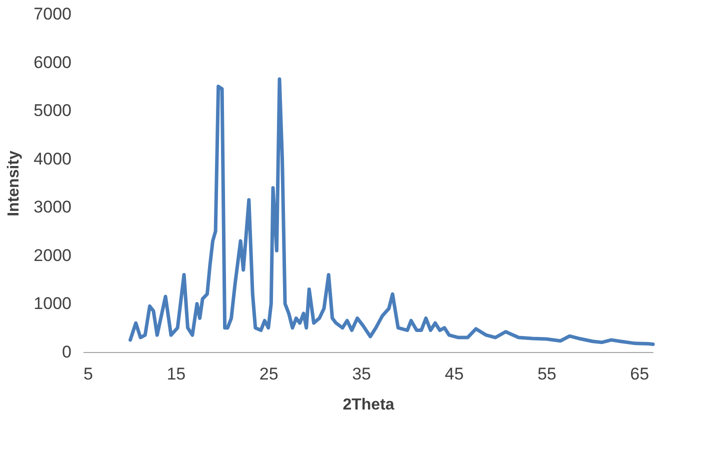 This screenshot has width=703, height=449. Describe the element at coordinates (53, 110) in the screenshot. I see `y-tick-label: 5000` at that location.